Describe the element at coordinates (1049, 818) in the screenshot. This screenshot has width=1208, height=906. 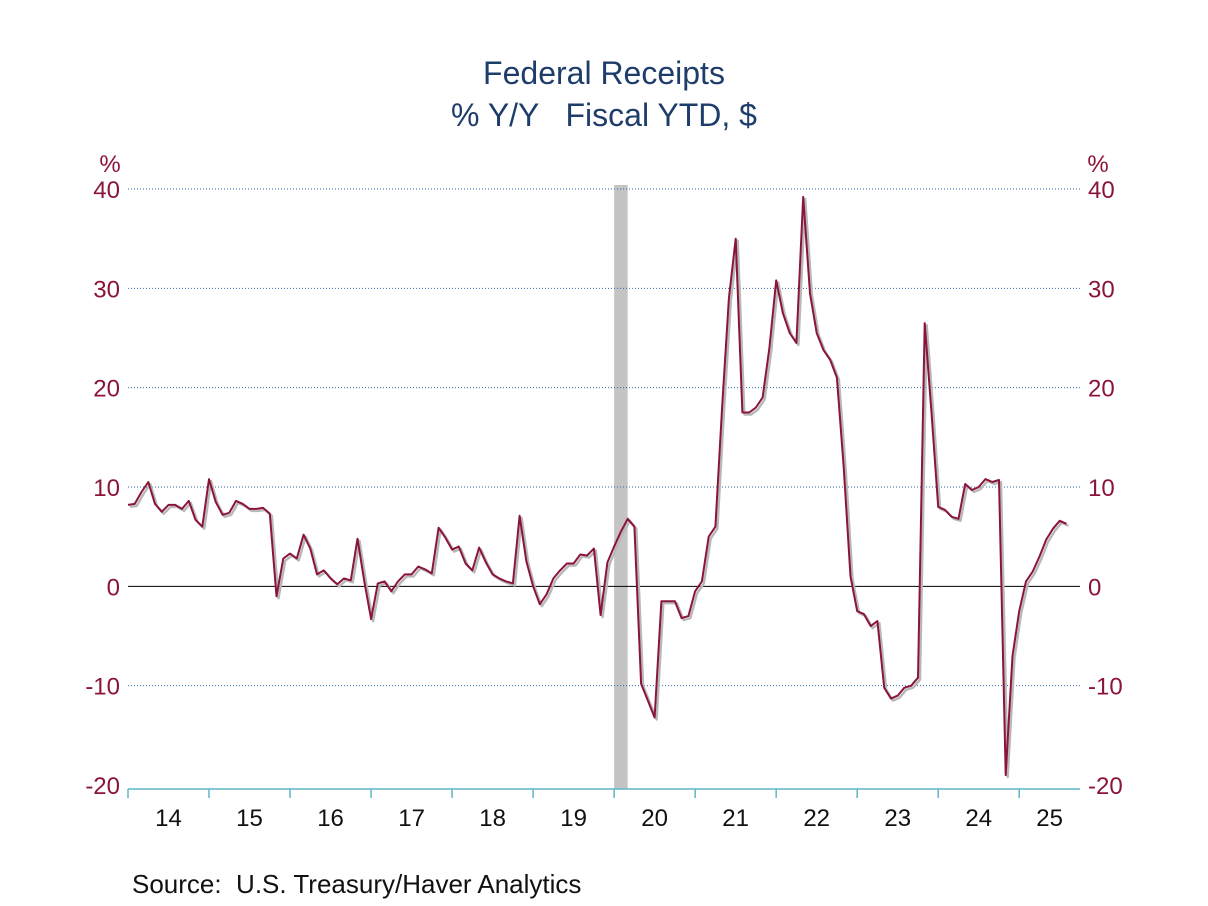
I see `x-tick-label: 25` at that location.